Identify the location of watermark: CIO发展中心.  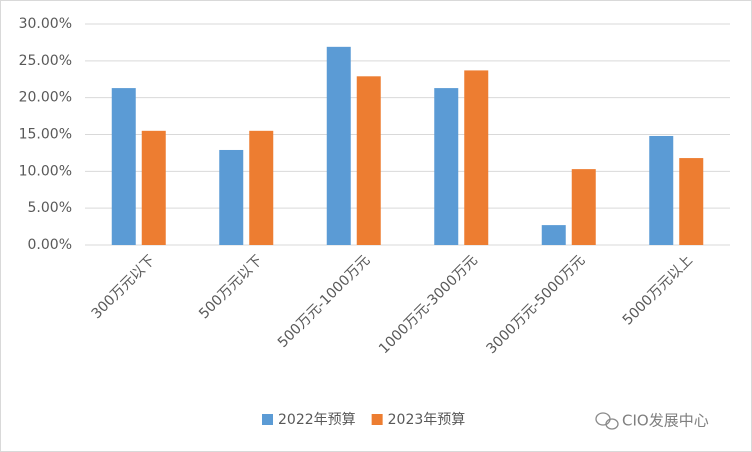
(665, 421).